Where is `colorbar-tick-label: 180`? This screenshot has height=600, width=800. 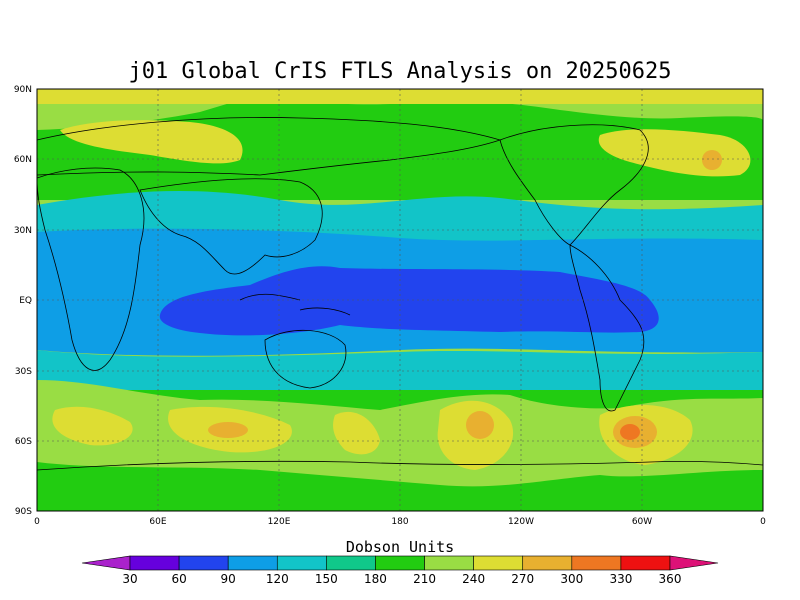
colorbar-tick-label: 180 is located at coordinates (375, 579).